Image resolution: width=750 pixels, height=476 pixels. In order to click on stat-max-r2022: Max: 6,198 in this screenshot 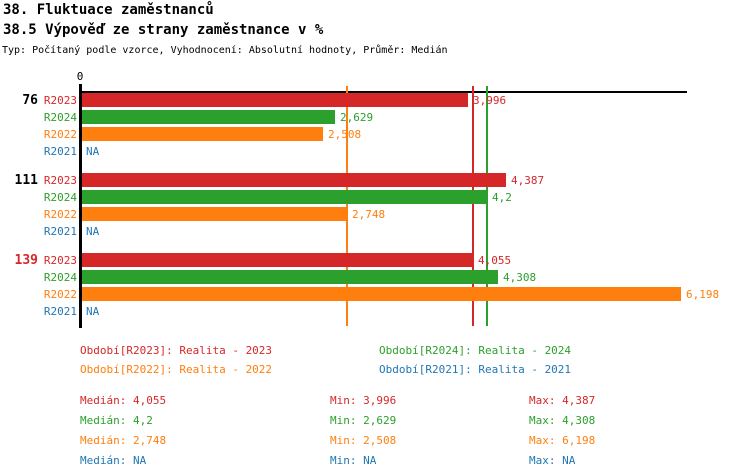, I will do `click(562, 440)`.